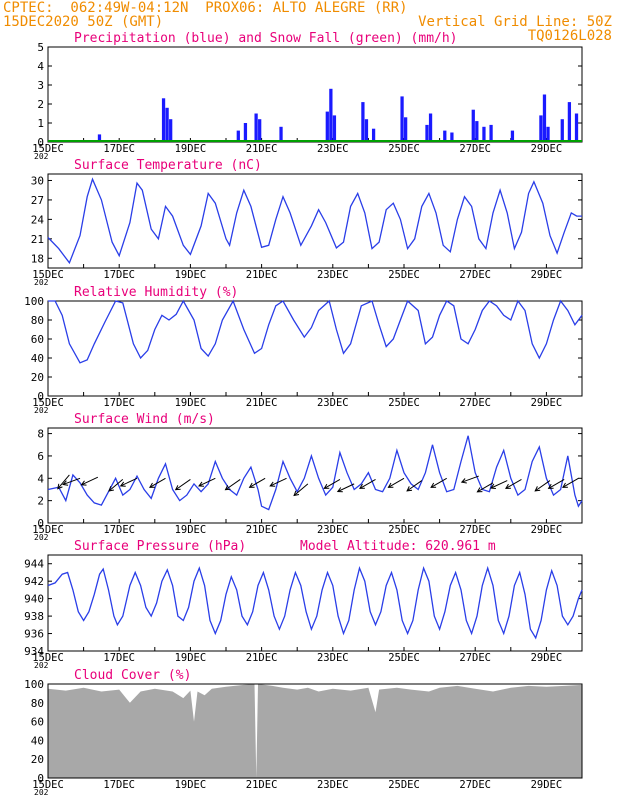 This screenshot has width=618, height=800. What do you see at coordinates (569, 36) in the screenshot?
I see `header-model-code: TQ0126L028` at bounding box center [569, 36].